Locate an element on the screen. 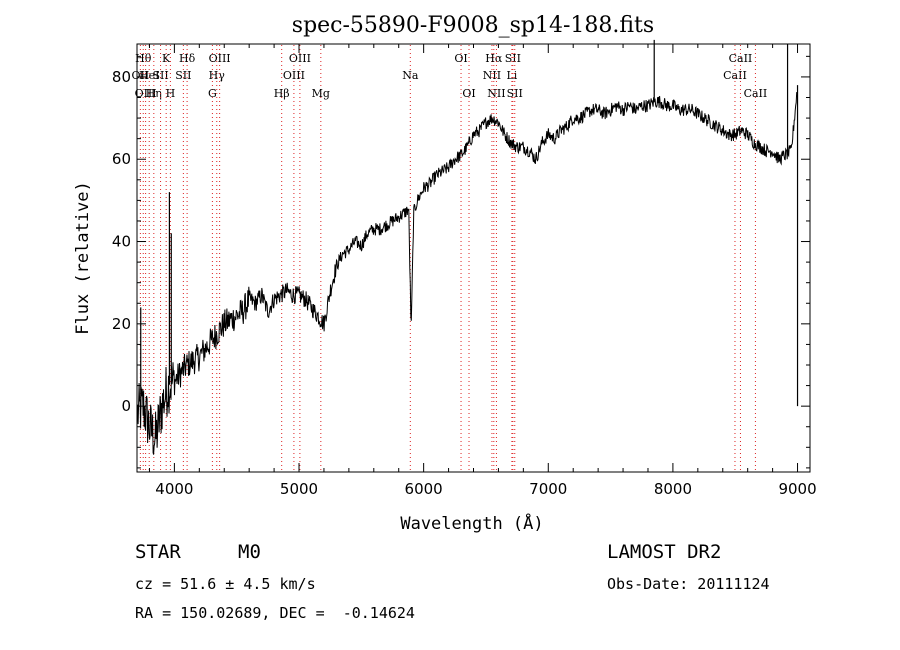 This screenshot has height=650, width=900. line-label-15: OIII is located at coordinates (300, 58).